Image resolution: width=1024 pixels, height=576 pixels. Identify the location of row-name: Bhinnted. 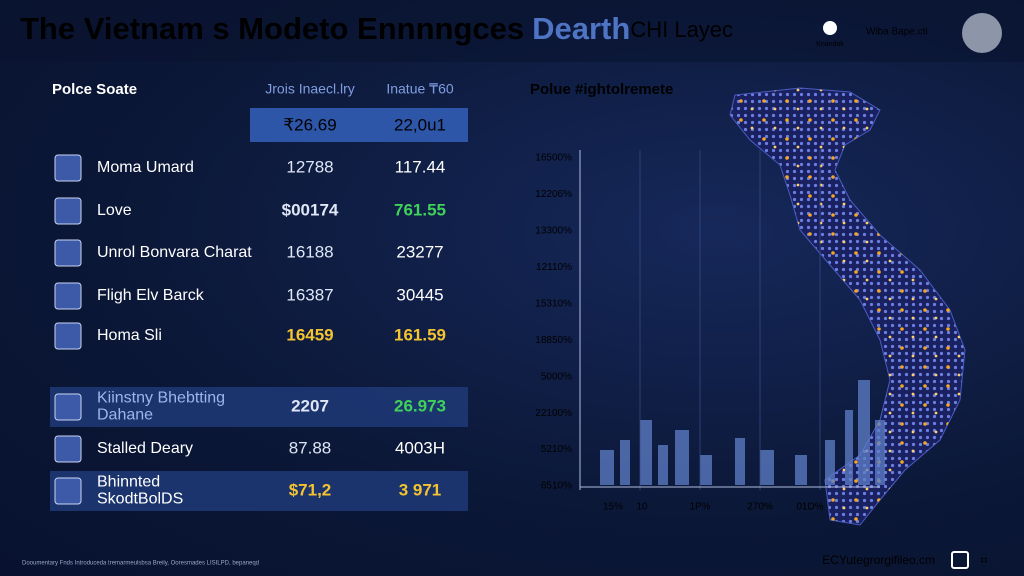
(128, 482).